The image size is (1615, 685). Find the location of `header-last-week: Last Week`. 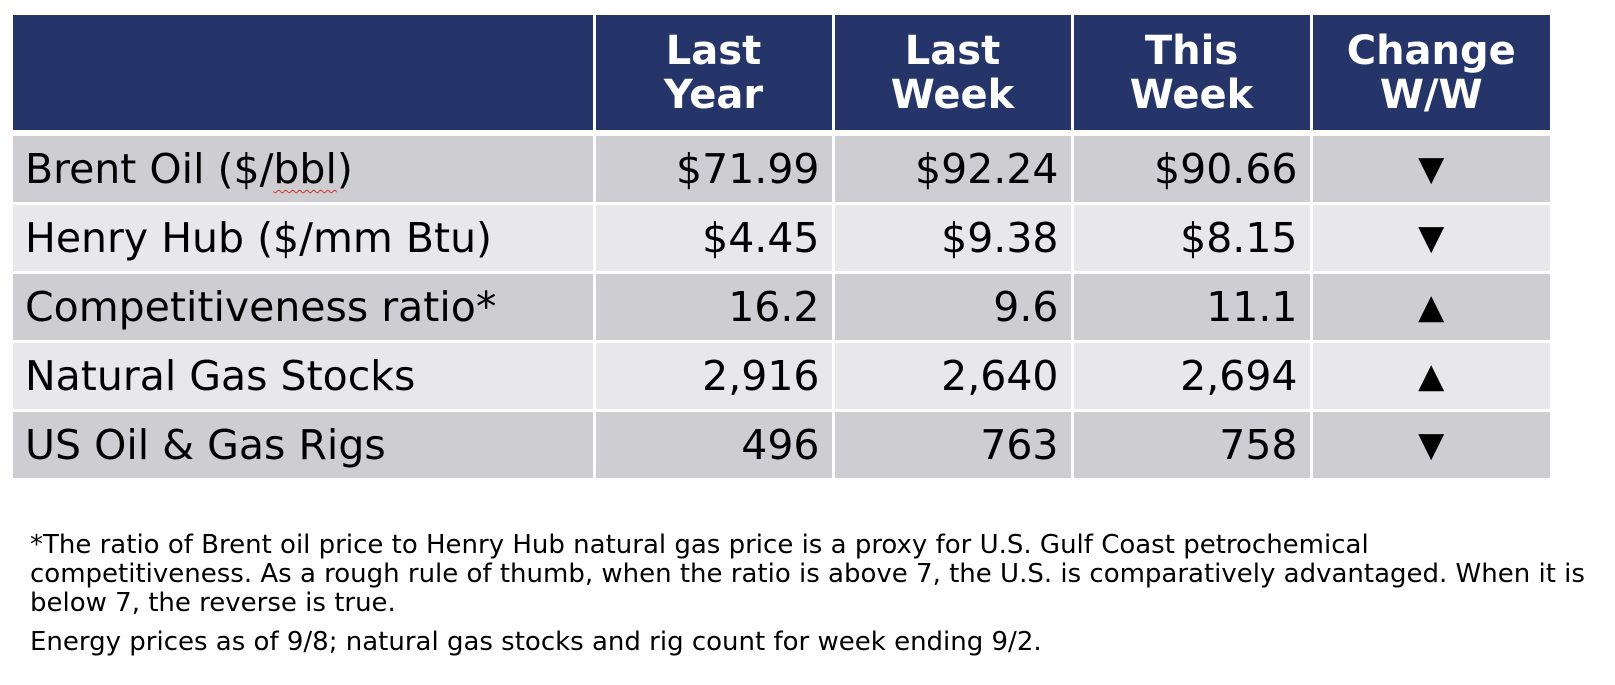

header-last-week: Last Week is located at coordinates (953, 75).